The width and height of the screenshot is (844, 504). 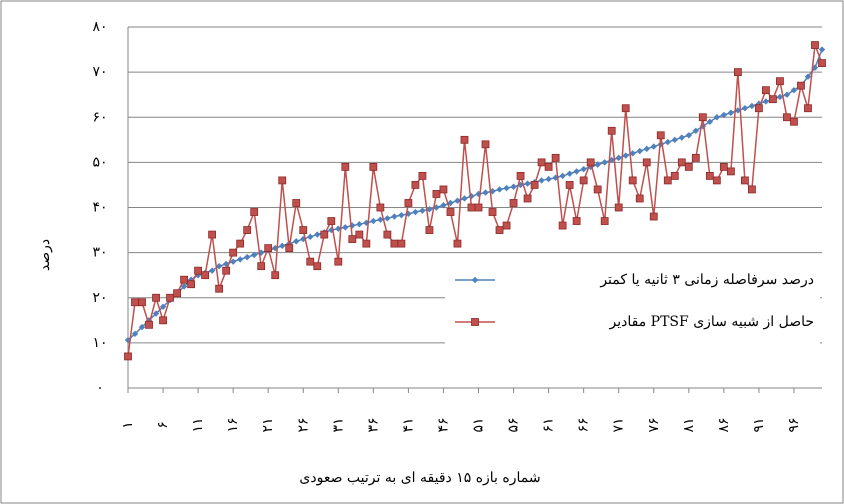 What do you see at coordinates (443, 424) in the screenshot?
I see `x-tick-label: ۴۶` at bounding box center [443, 424].